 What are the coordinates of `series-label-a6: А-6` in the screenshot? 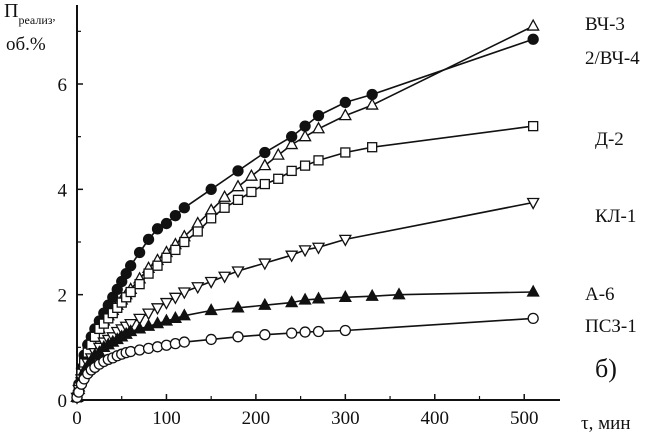 It's located at (600, 294).